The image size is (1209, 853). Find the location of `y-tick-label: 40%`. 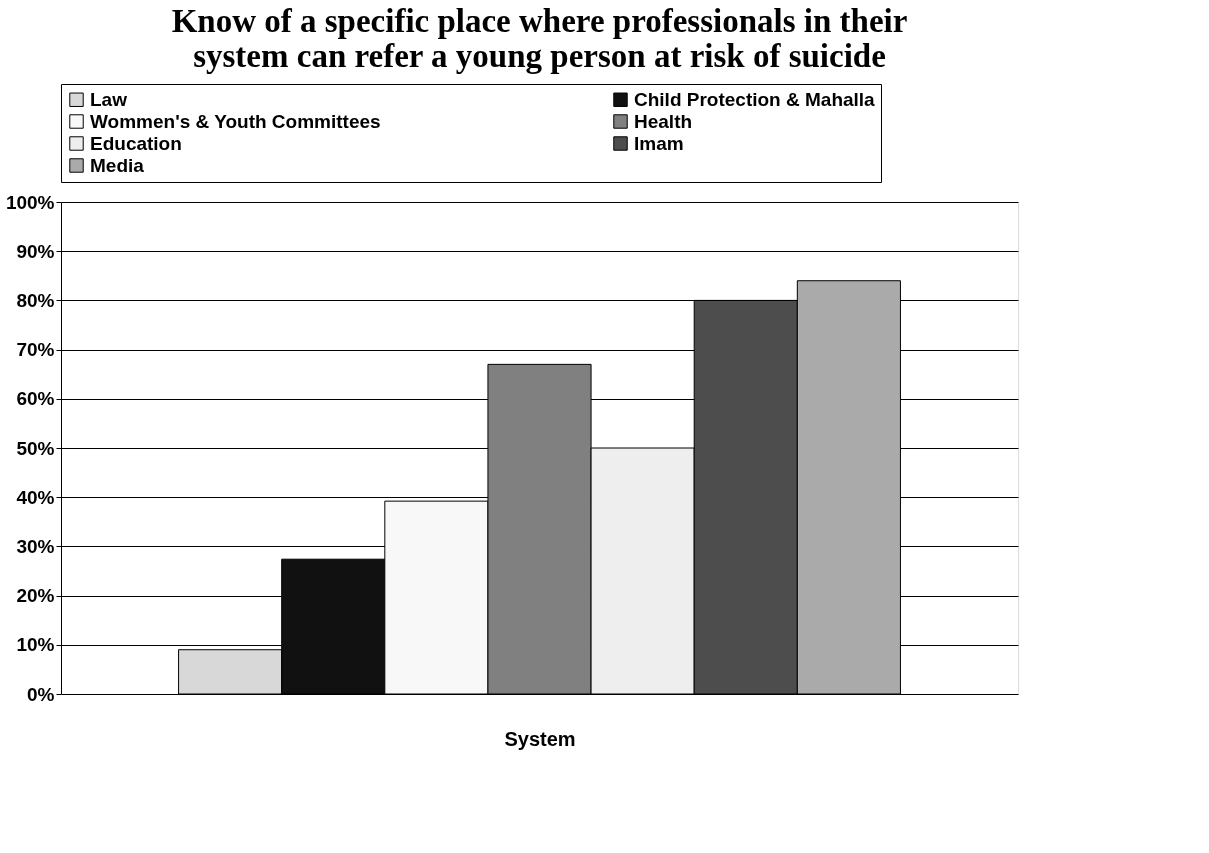

y-tick-label: 40% is located at coordinates (35, 497).